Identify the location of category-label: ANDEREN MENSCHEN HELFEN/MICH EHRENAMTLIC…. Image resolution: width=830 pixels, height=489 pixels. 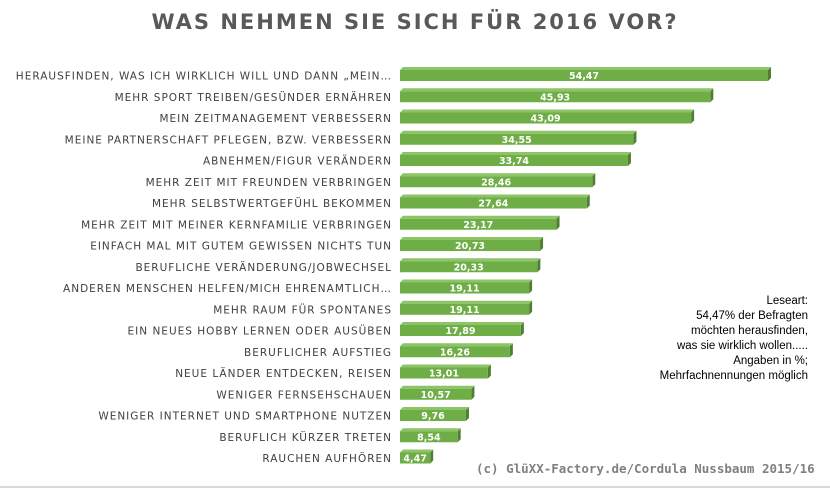
(227, 289).